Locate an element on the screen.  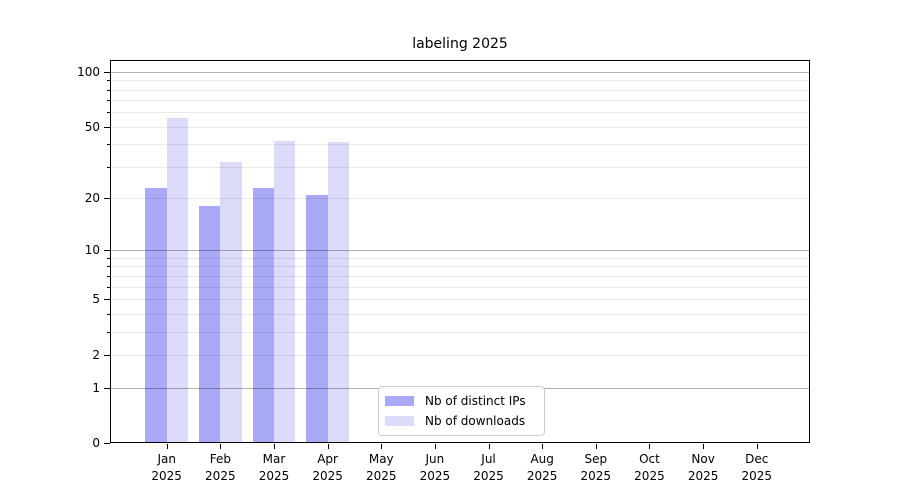
x-tick-month: Sep is located at coordinates (596, 459).